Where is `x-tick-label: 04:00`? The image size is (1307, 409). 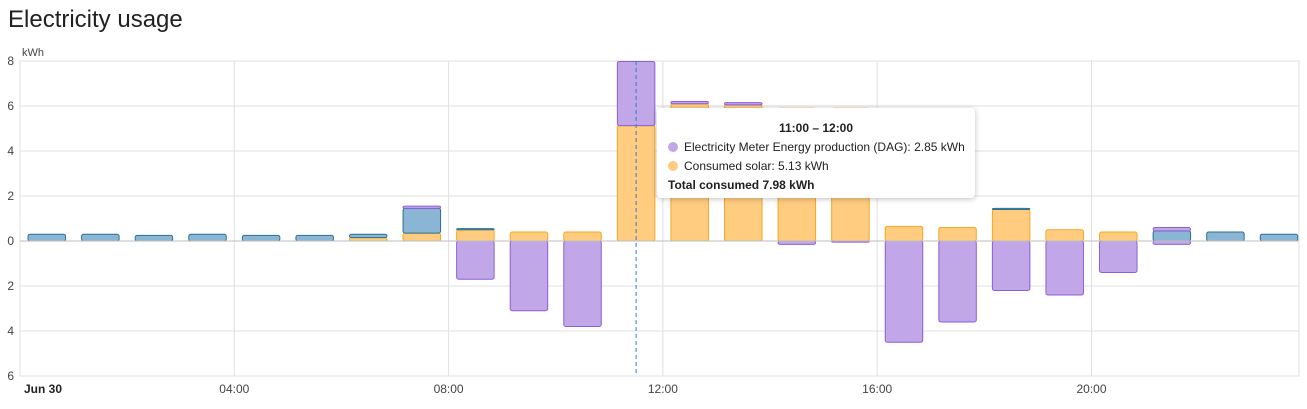
x-tick-label: 04:00 is located at coordinates (234, 389).